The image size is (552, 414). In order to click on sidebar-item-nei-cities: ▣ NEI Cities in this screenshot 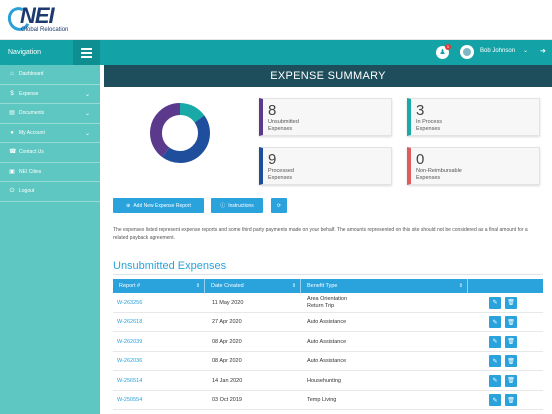, I will do `click(50, 172)`.